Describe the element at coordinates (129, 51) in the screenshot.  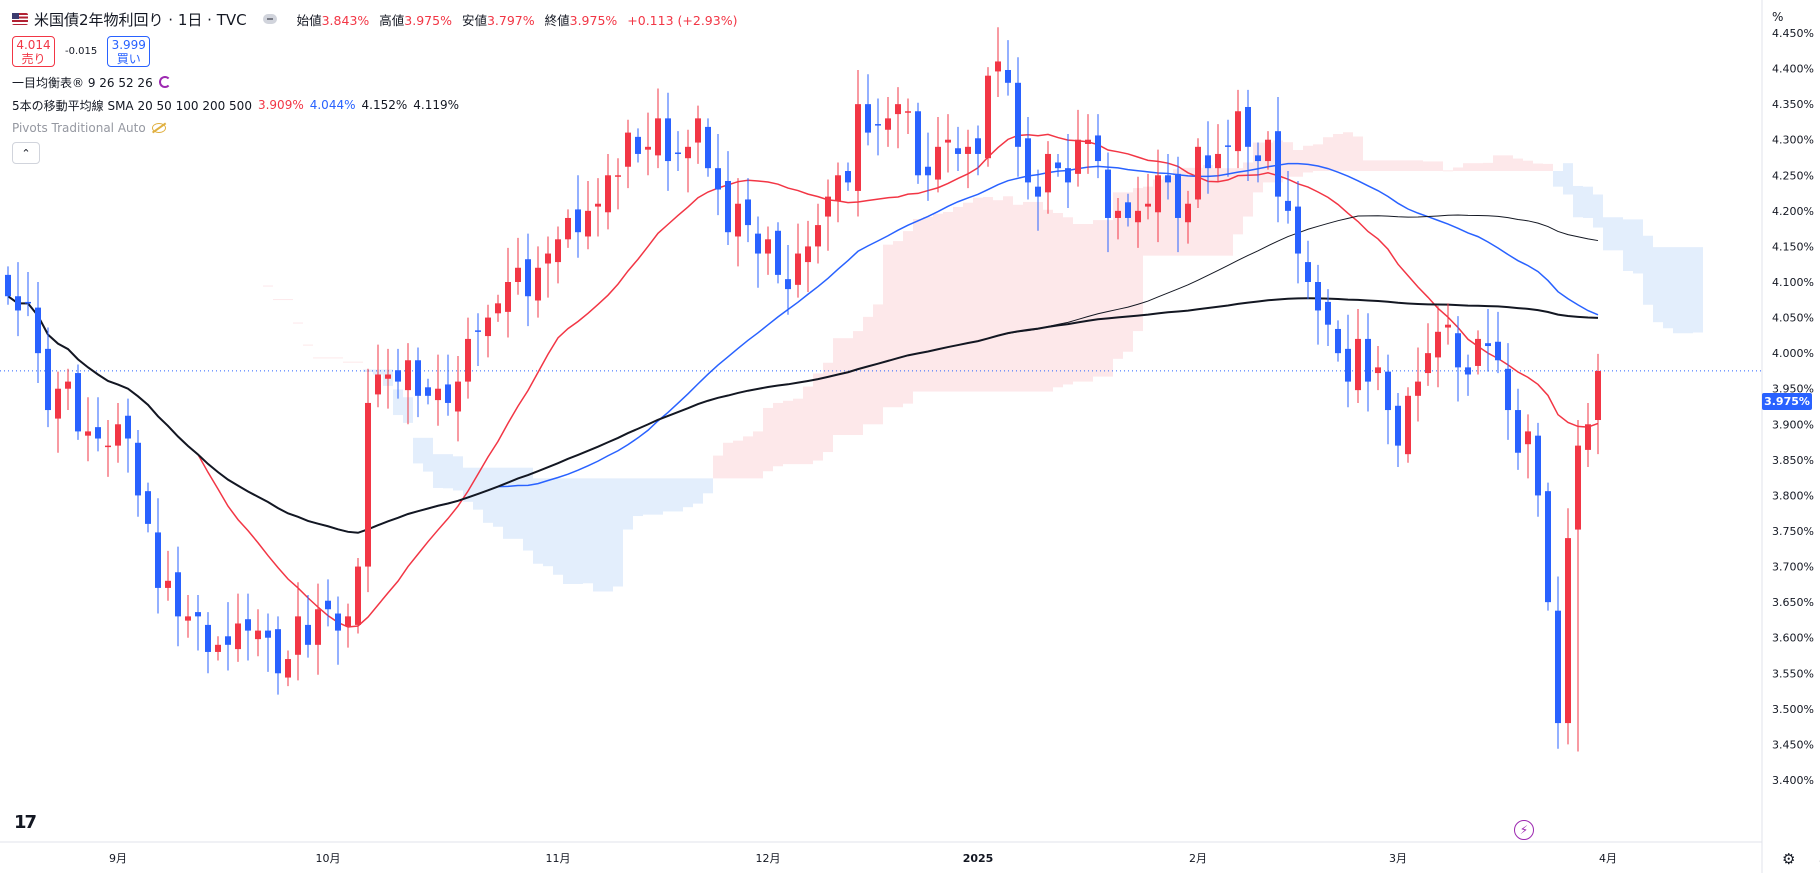
I see `buy-button: 3.999 買い` at that location.